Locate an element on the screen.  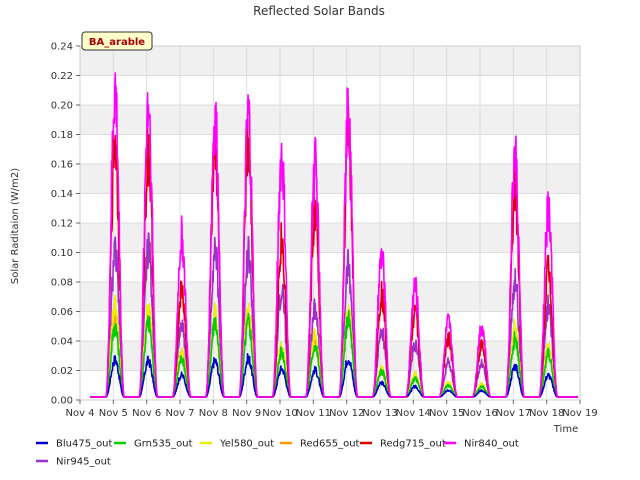
y-tick-label: 0.06 is located at coordinates (62, 312).